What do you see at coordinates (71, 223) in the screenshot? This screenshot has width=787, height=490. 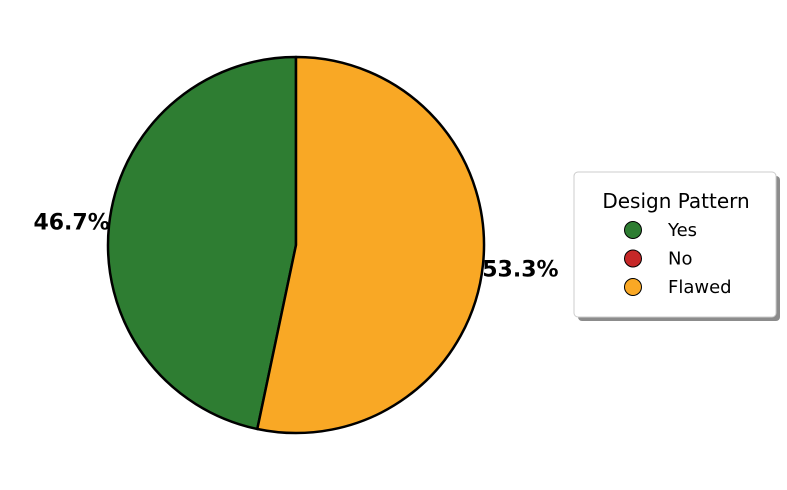 I see `pie-label-yes: 46.7%` at bounding box center [71, 223].